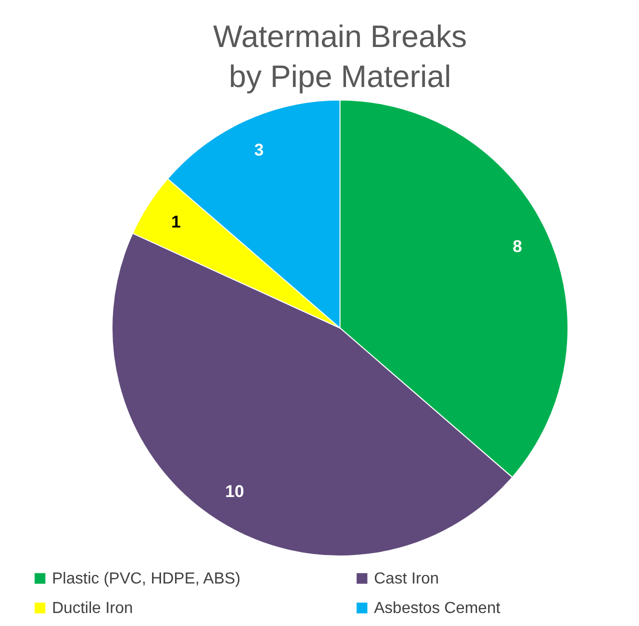 This screenshot has height=626, width=639. What do you see at coordinates (259, 150) in the screenshot?
I see `data-label: 3` at bounding box center [259, 150].